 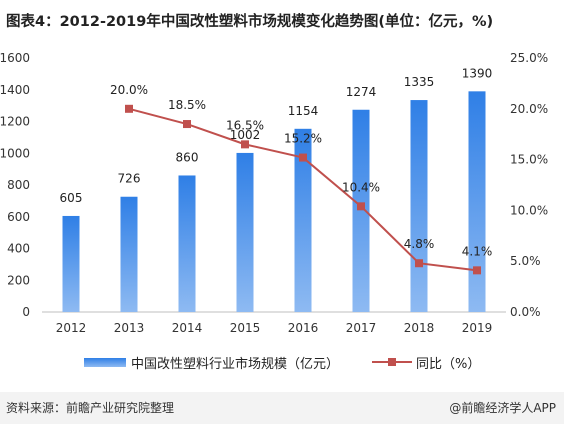 What do you see at coordinates (15, 122) in the screenshot?
I see `y-left-tick-label: 1200` at bounding box center [15, 122].